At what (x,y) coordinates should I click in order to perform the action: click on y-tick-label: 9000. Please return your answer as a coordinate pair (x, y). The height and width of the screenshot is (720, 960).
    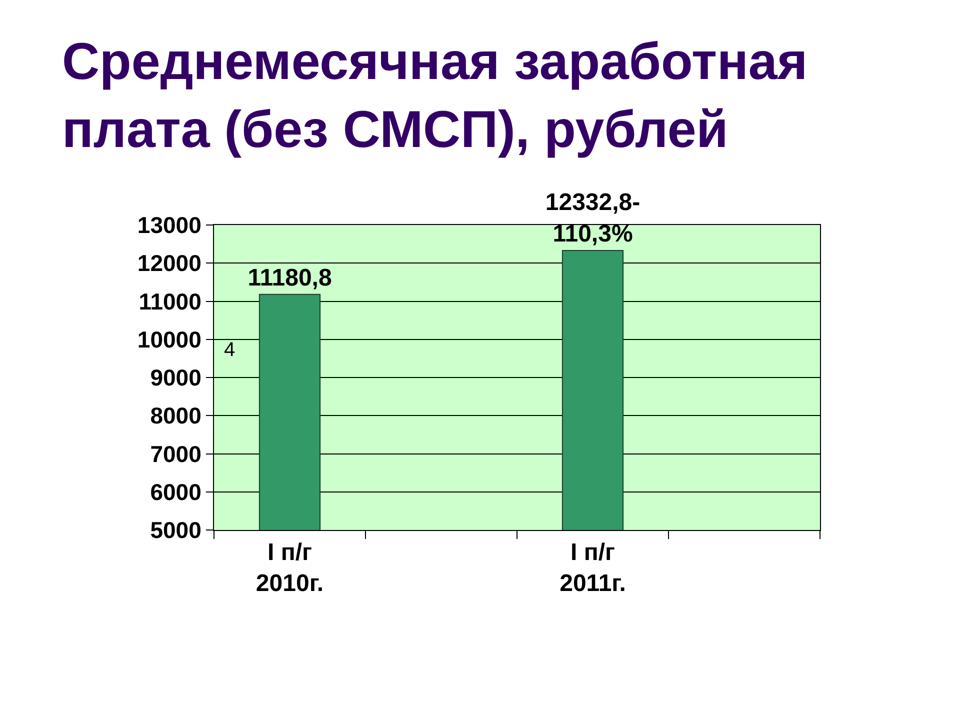
    Looking at the image, I should click on (176, 377).